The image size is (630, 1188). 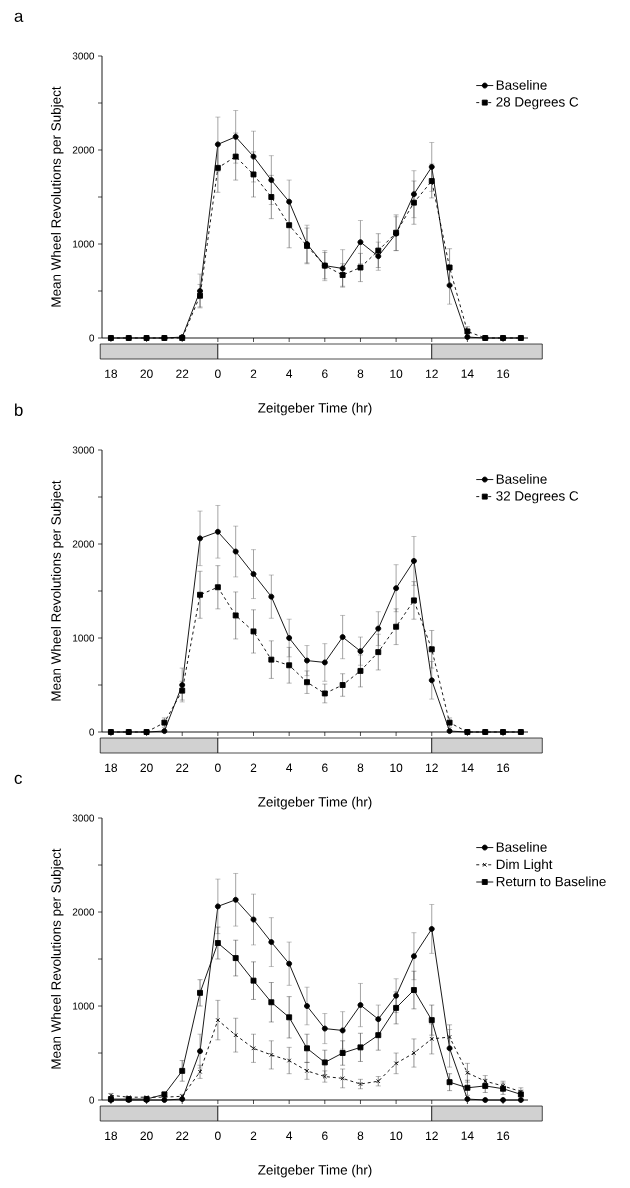 What do you see at coordinates (19, 17) in the screenshot?
I see `chart-title: a` at bounding box center [19, 17].